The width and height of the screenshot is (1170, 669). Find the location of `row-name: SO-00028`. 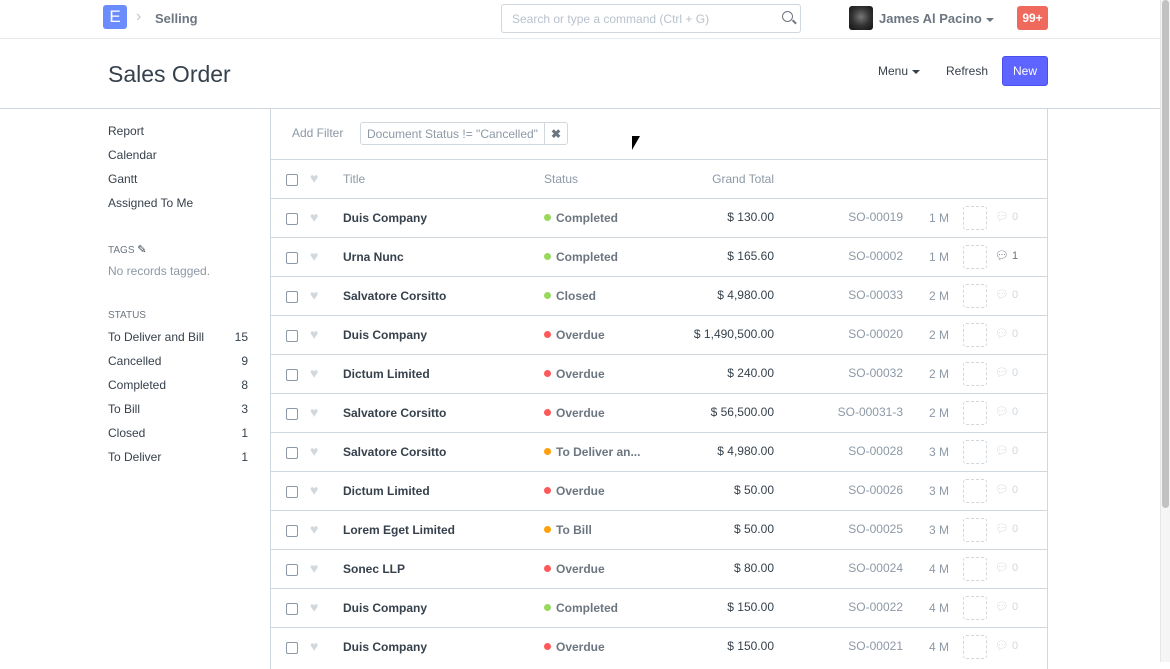

row-name: SO-00028 is located at coordinates (875, 451).